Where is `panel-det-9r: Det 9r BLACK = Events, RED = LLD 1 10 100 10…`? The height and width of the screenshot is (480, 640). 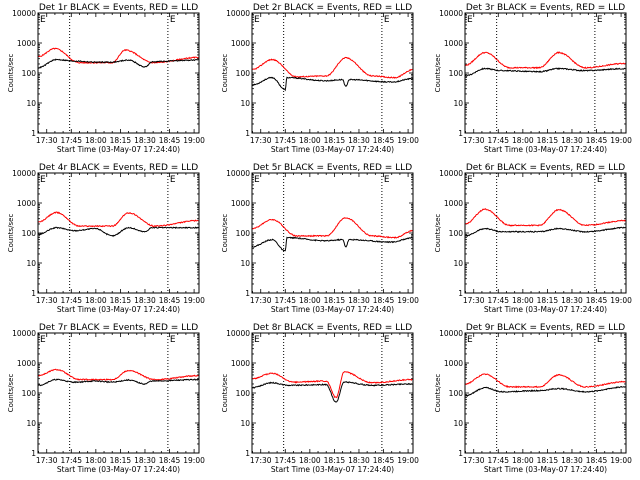
panel-det-9r: Det 9r BLACK = Events, RED = LLD 1 10 100 10… is located at coordinates (533, 398).